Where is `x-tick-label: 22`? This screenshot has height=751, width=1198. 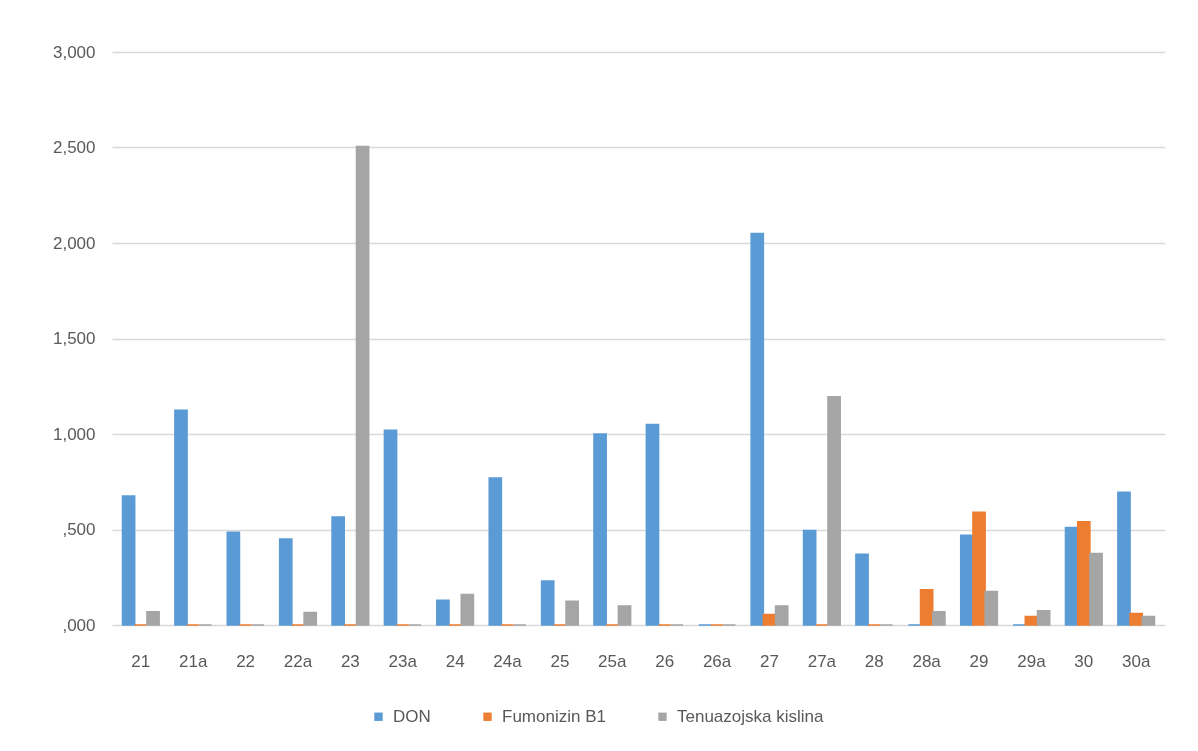
x-tick-label: 22 is located at coordinates (246, 661).